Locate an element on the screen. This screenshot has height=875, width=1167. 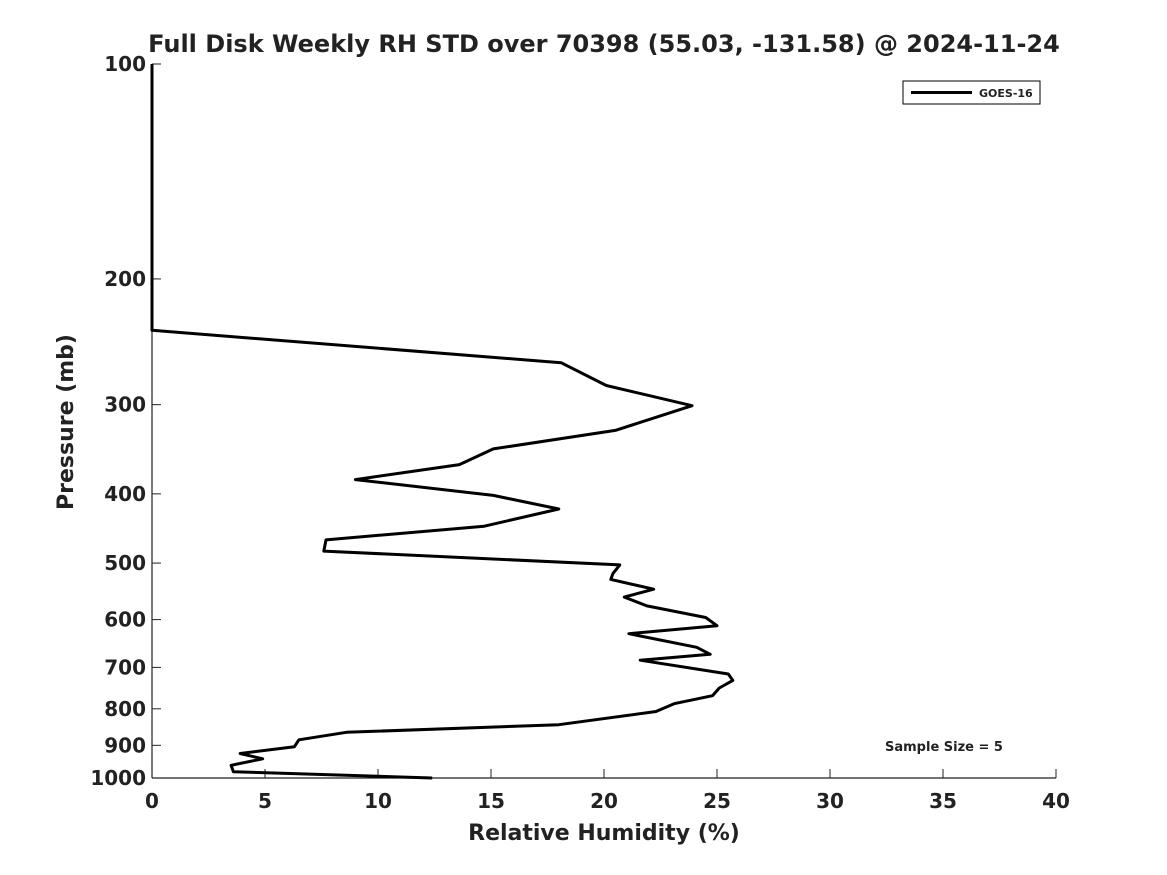
y-tick-label: 400 is located at coordinates (125, 494).